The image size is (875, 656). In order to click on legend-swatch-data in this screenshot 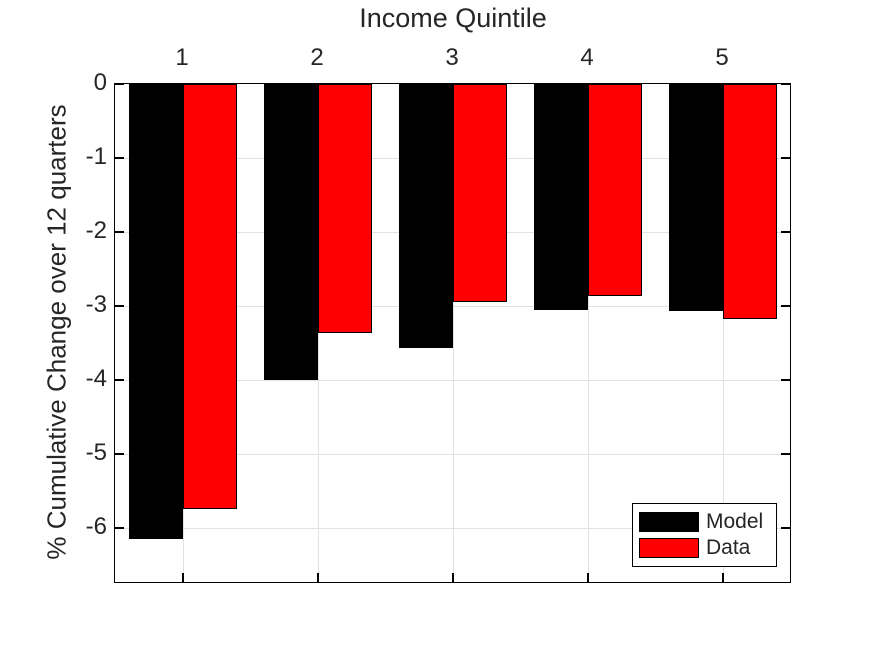, I will do `click(669, 548)`.